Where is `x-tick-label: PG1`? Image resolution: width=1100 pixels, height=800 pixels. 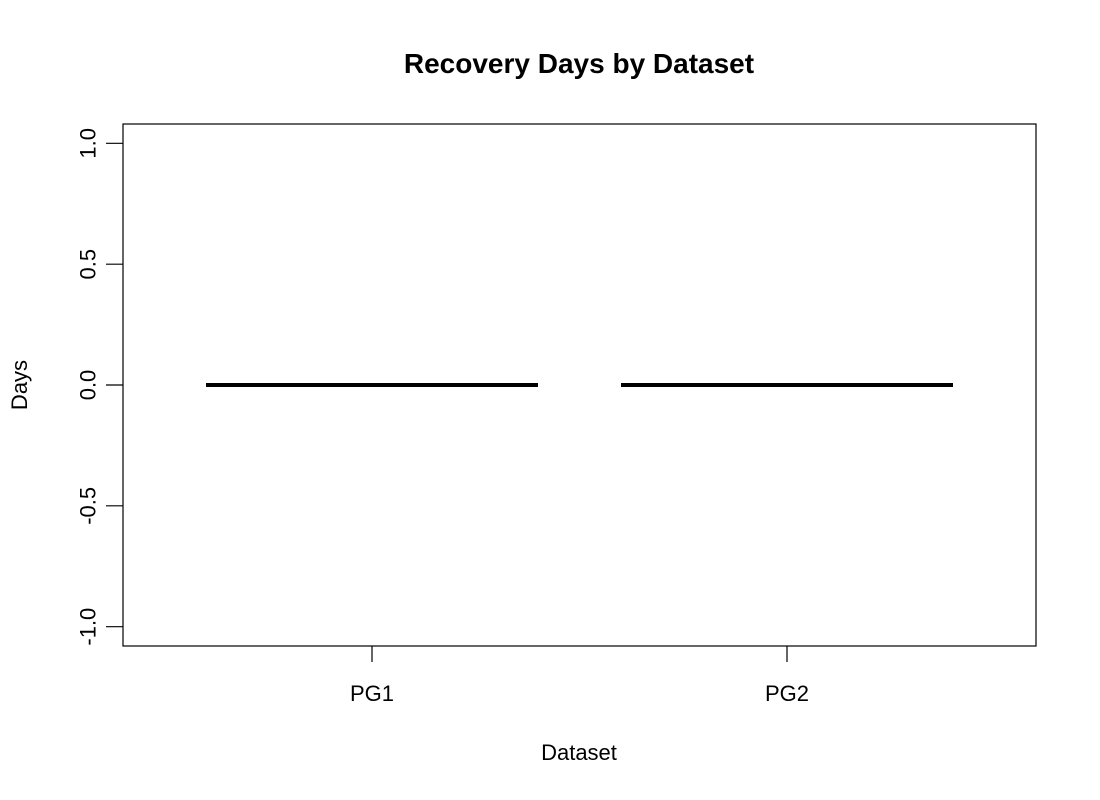
x-tick-label: PG1 is located at coordinates (372, 693).